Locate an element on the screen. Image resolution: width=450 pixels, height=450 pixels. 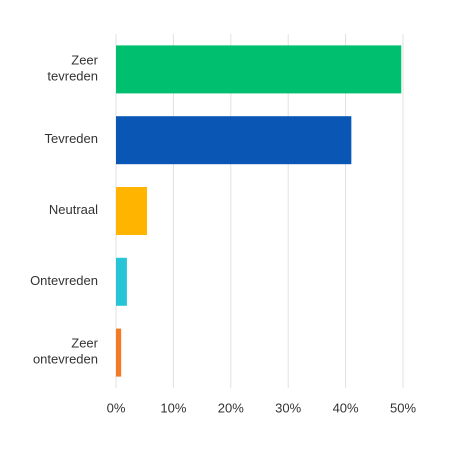
x-tick-label: 20% is located at coordinates (231, 407).